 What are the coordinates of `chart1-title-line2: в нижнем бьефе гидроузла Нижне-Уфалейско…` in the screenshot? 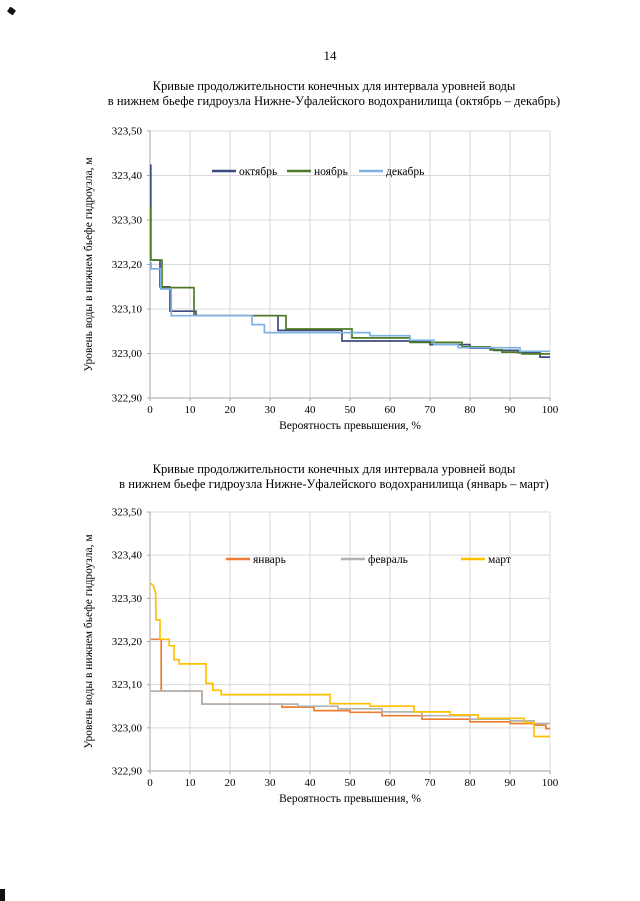 It's located at (334, 101).